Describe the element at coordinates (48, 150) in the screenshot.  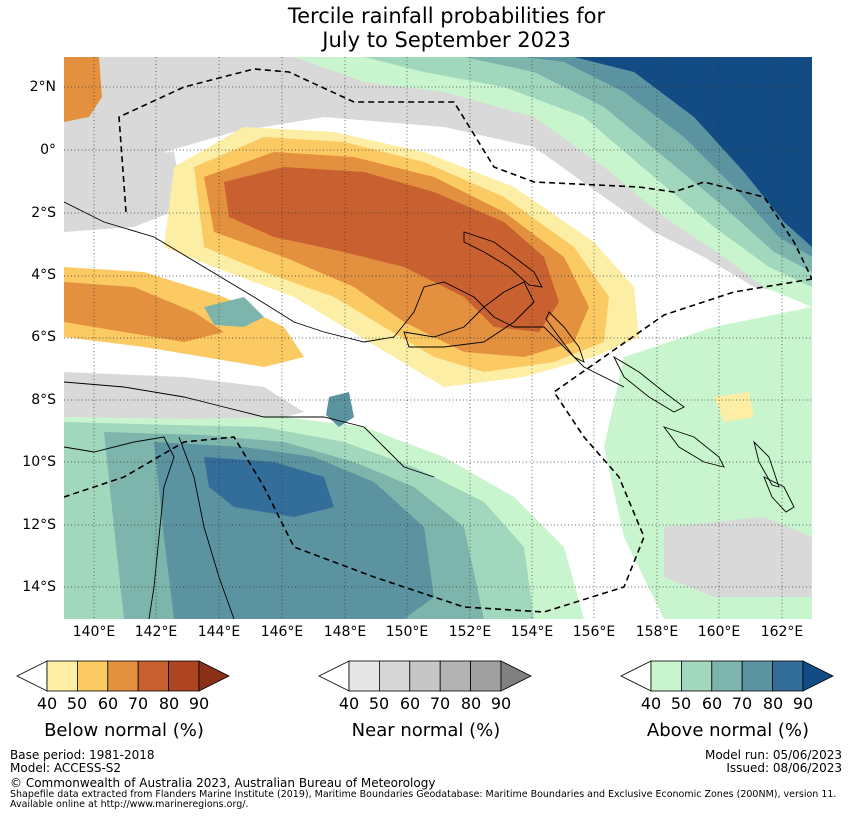
I see `lat-label: 0°` at that location.